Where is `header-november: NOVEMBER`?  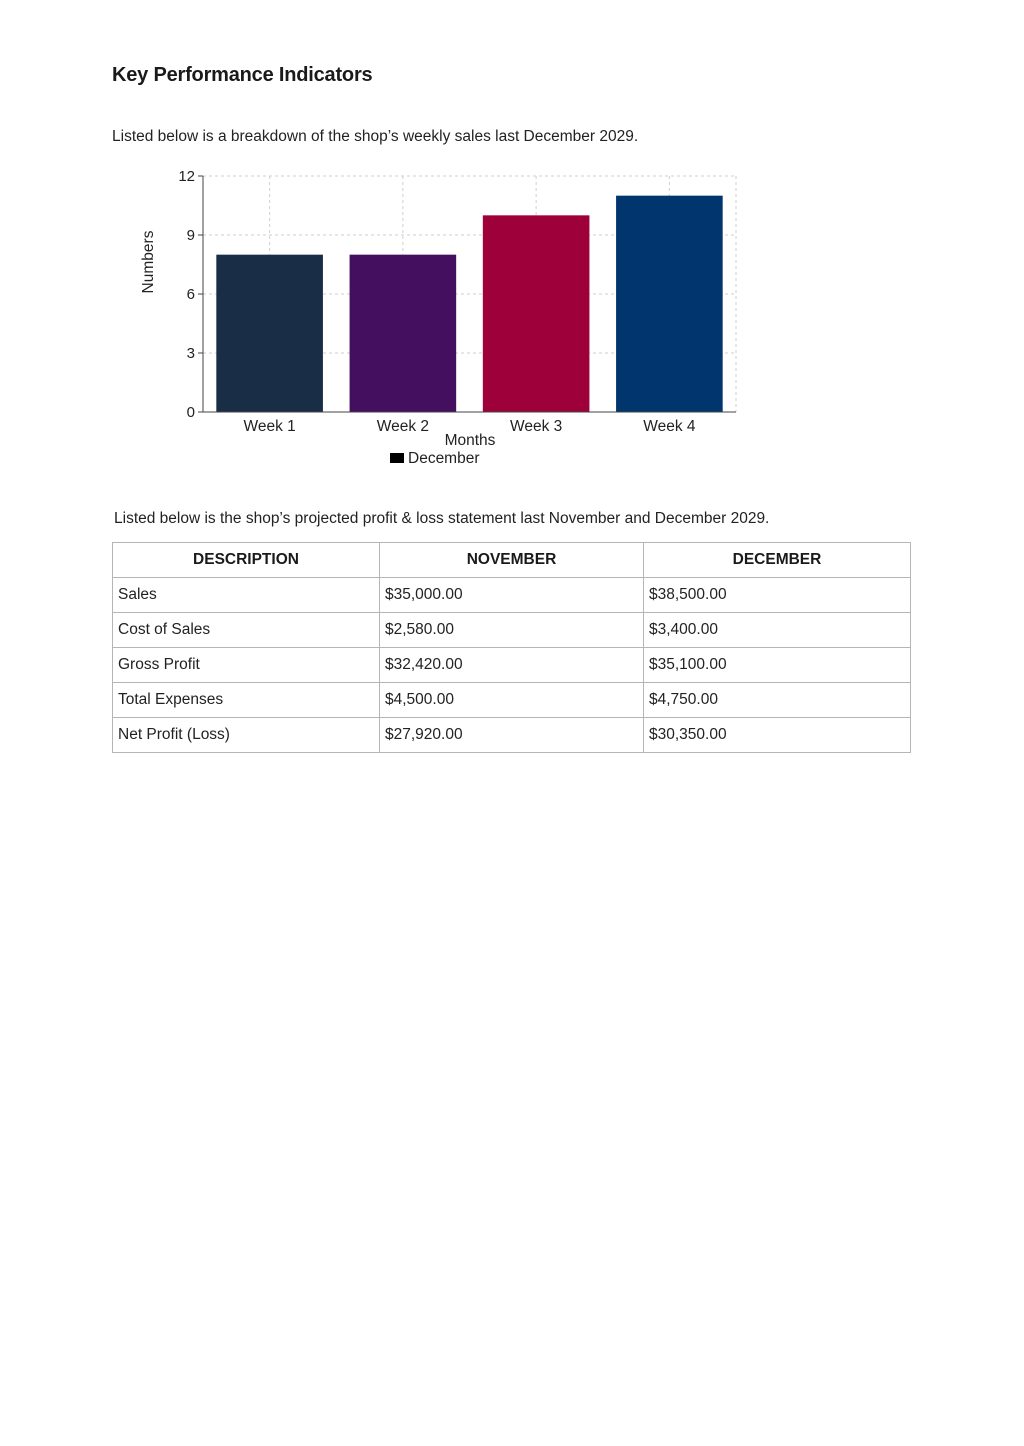 header-november: NOVEMBER is located at coordinates (511, 560).